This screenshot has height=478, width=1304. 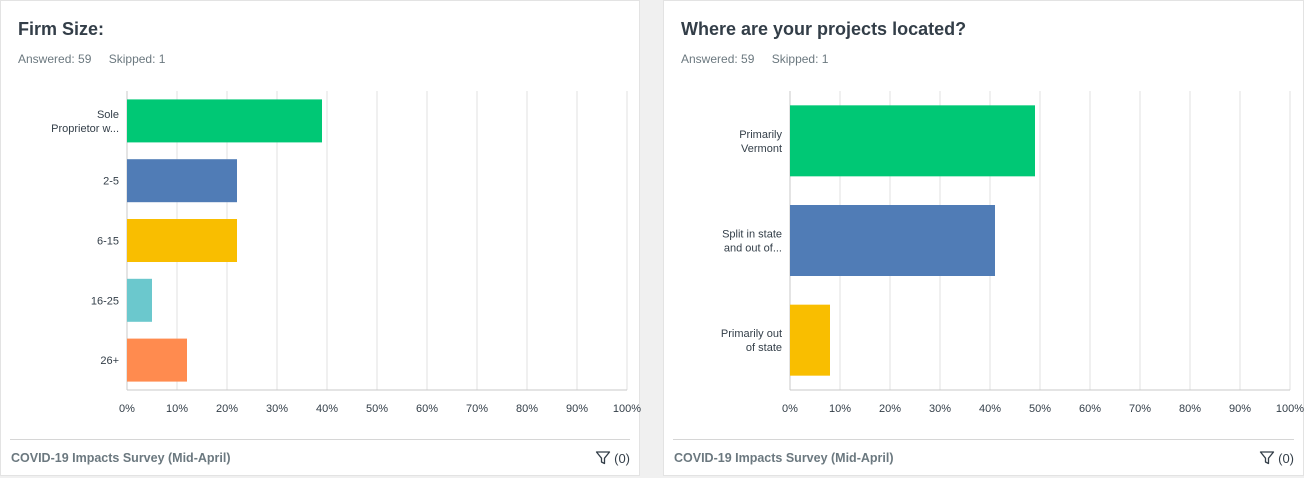 What do you see at coordinates (111, 182) in the screenshot?
I see `category-label: 2-5` at bounding box center [111, 182].